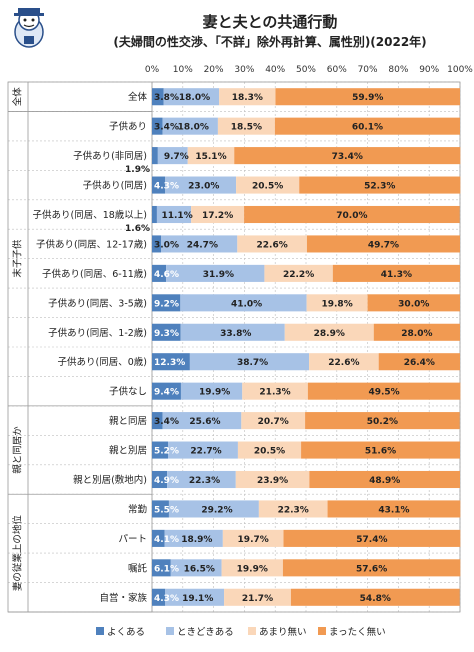  What do you see at coordinates (336, 304) in the screenshot?
I see `data-label: 19.8%` at bounding box center [336, 304].